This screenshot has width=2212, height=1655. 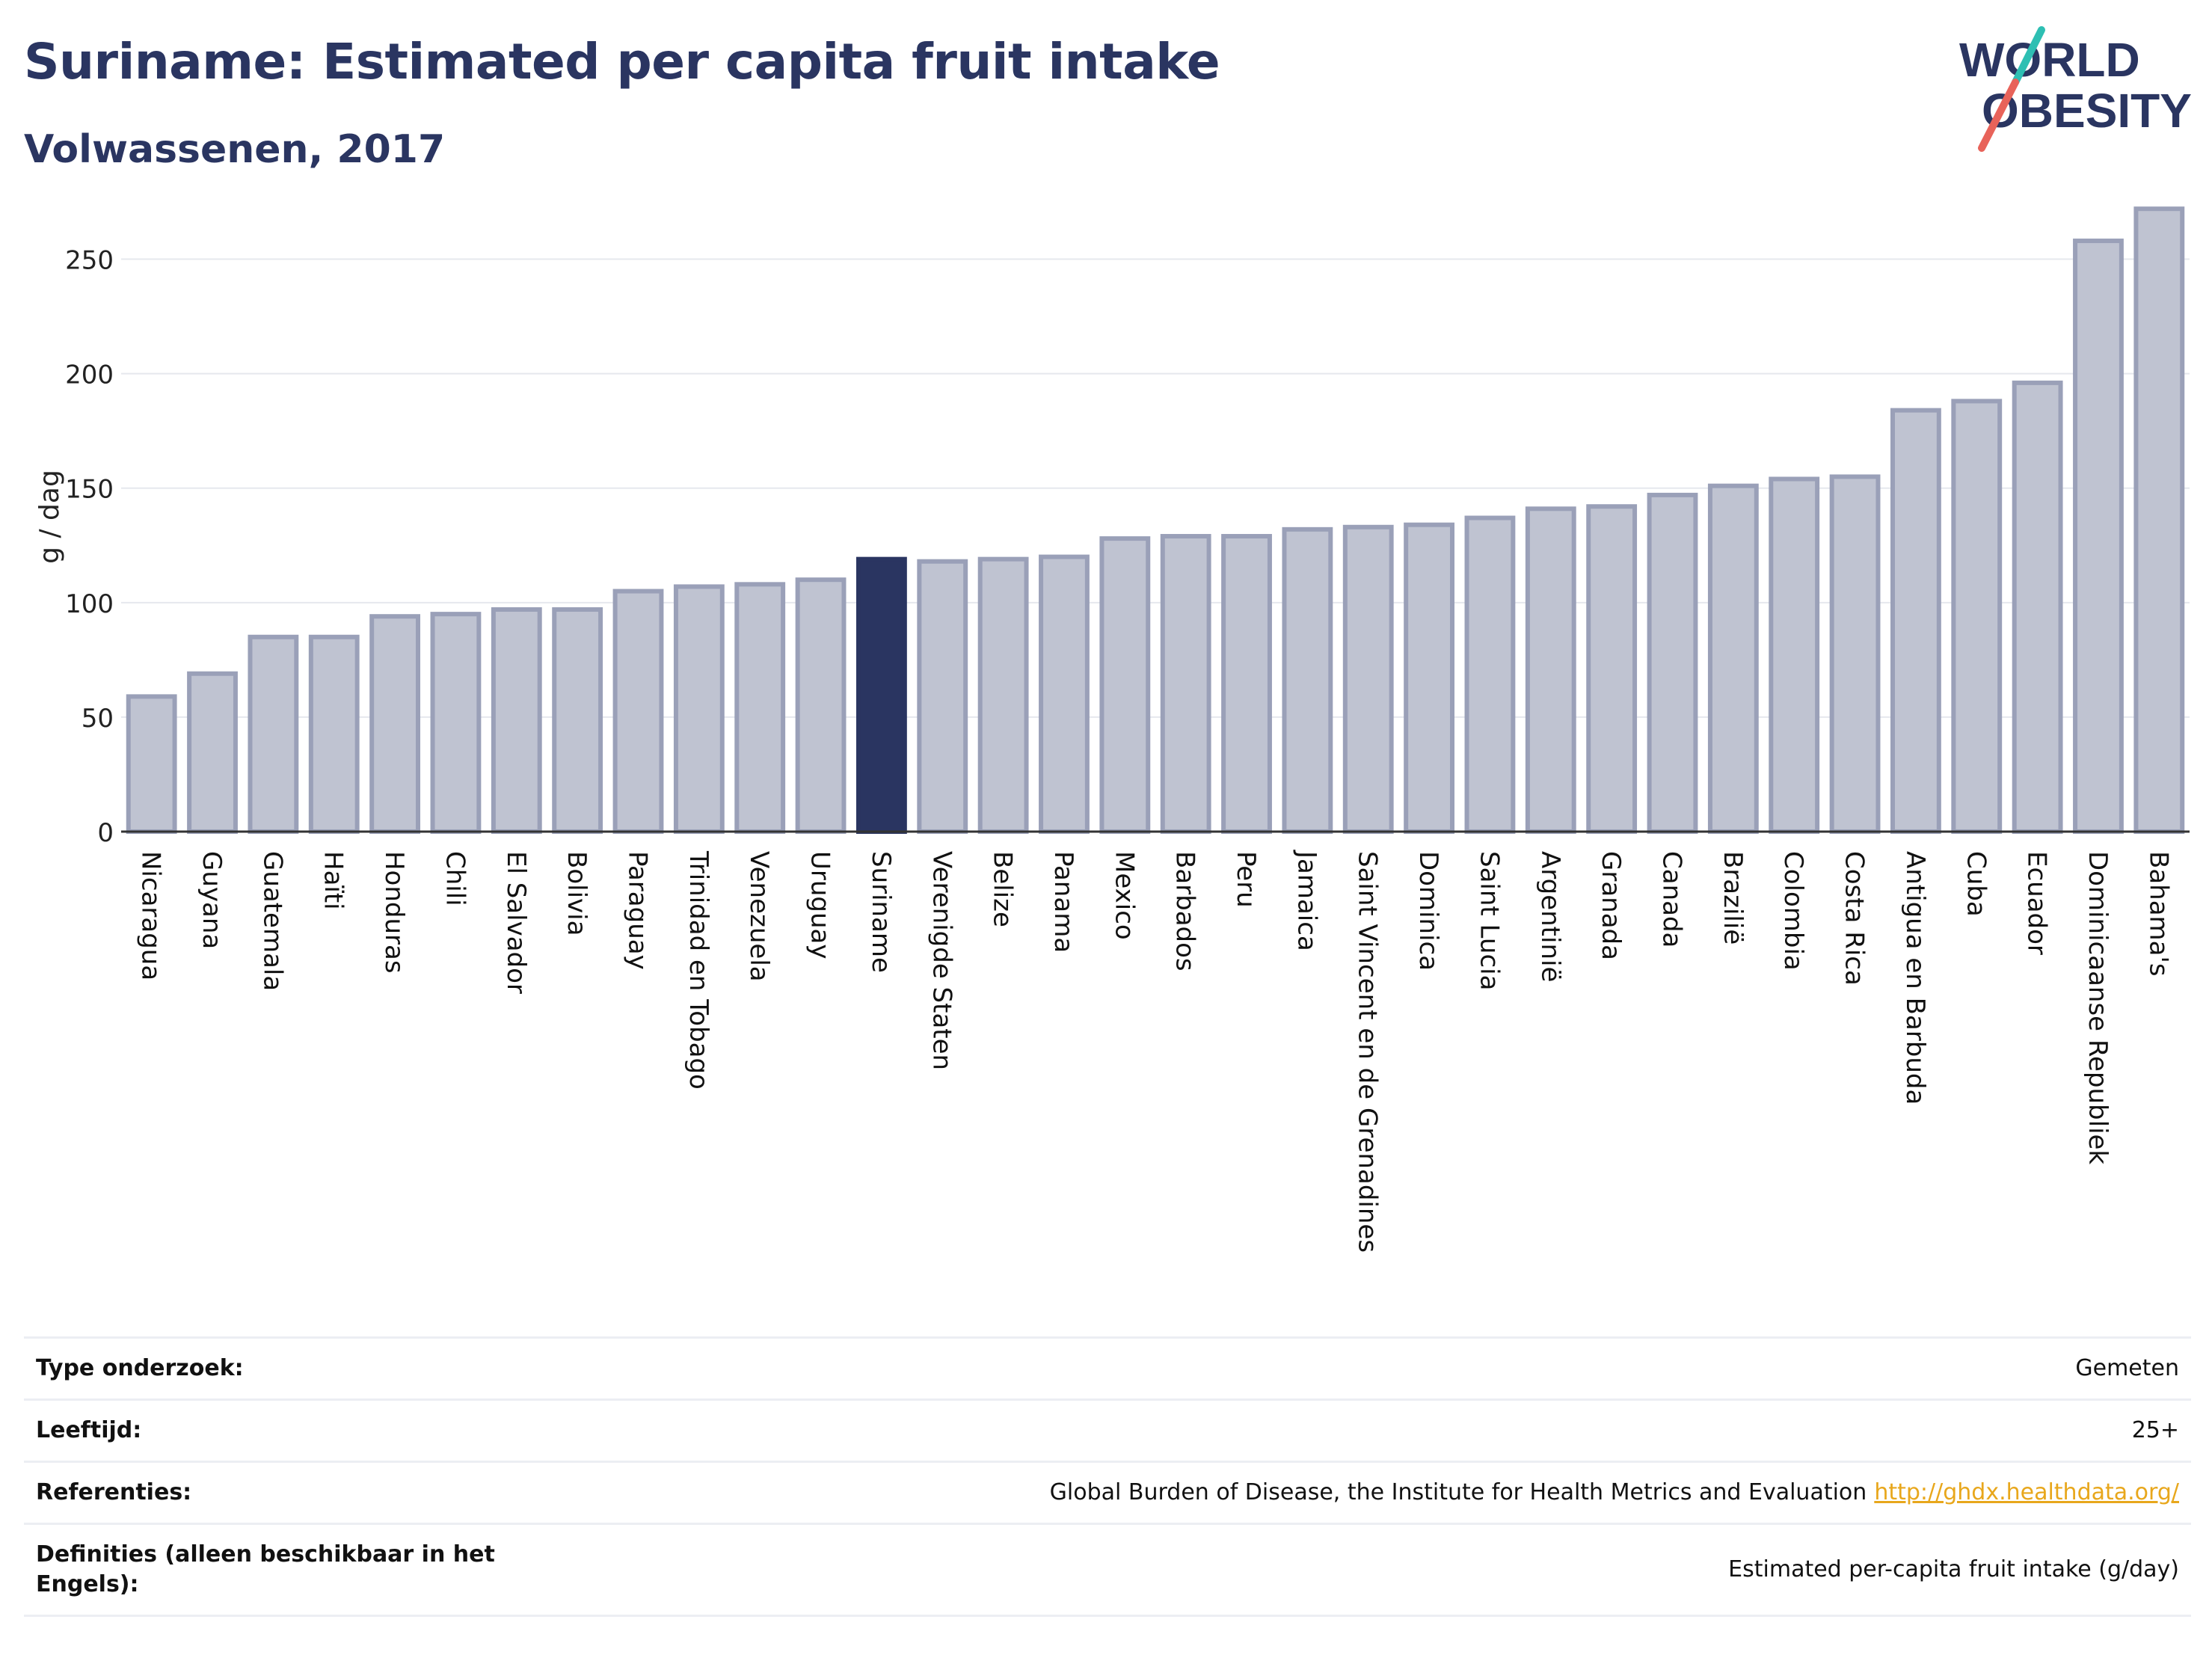 I want to click on x-tick-label: Panama, so click(x=1063, y=902).